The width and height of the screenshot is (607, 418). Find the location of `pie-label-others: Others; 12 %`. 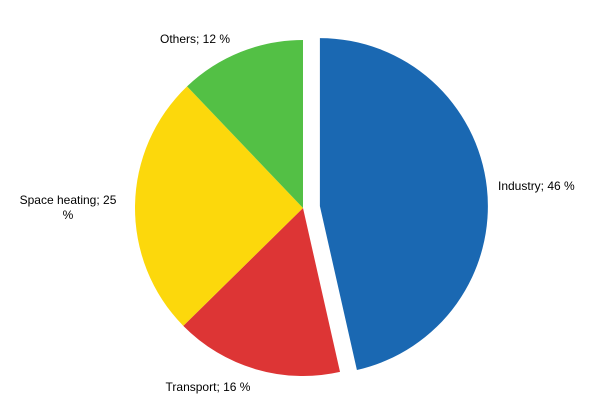

pie-label-others: Others; 12 % is located at coordinates (195, 39).